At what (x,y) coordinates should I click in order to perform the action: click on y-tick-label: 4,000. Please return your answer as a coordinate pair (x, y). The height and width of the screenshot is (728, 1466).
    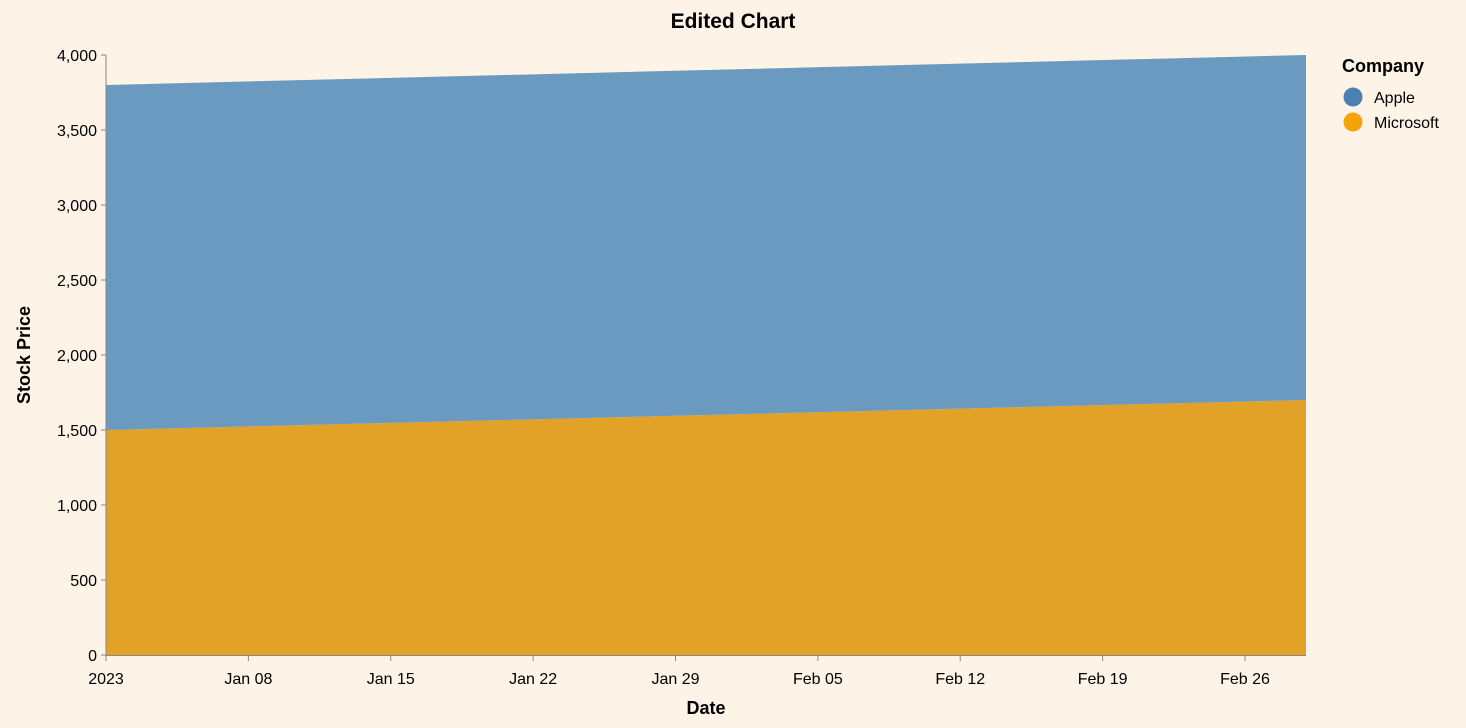
    Looking at the image, I should click on (77, 56).